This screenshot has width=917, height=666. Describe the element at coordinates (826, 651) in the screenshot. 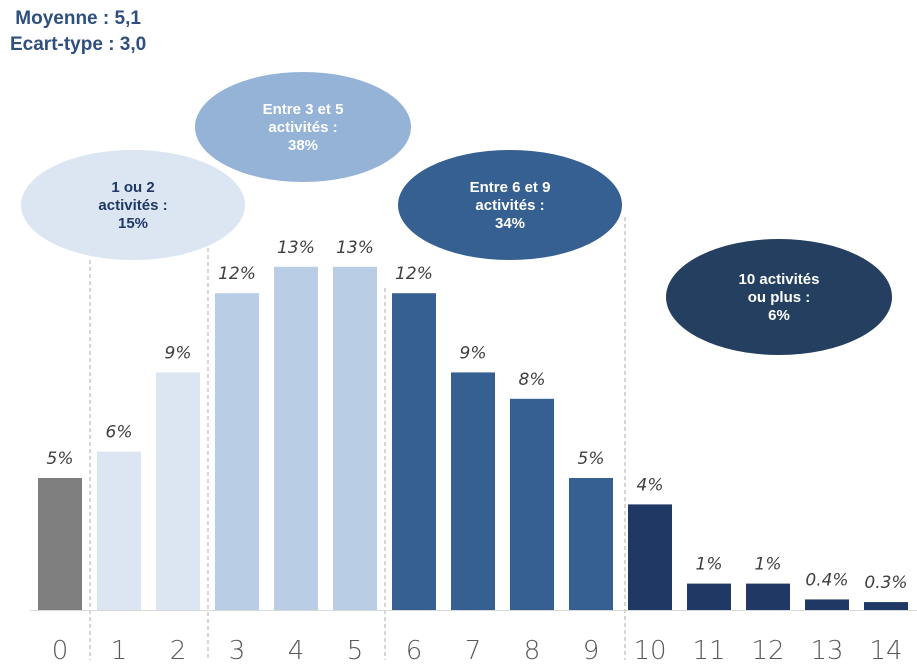

I see `x-tick-label: 13` at that location.